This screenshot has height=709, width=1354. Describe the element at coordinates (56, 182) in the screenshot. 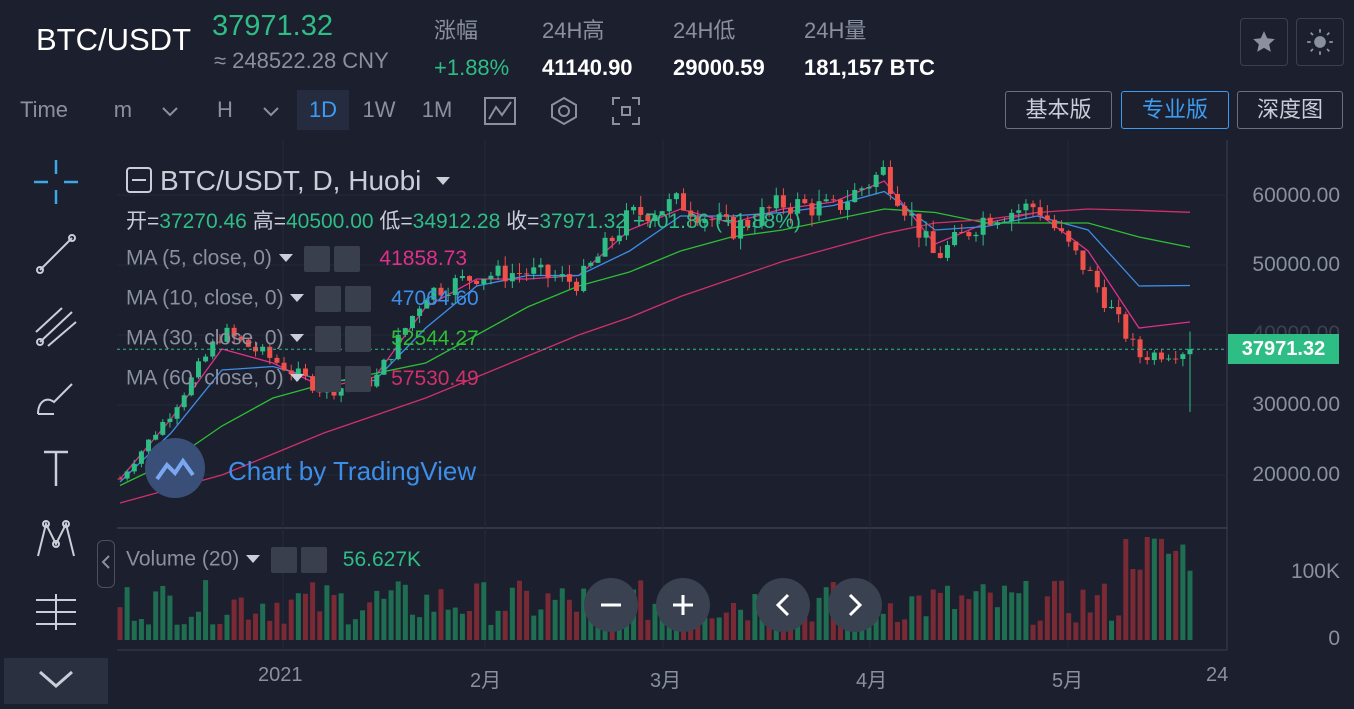

I see `crosshair-tool` at that location.